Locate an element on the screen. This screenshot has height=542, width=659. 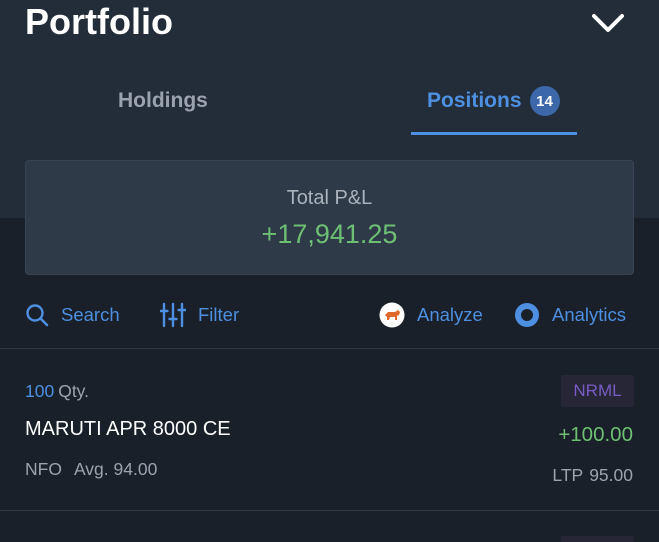
position-symbol: MARUTI APR 8000 CE is located at coordinates (128, 429).